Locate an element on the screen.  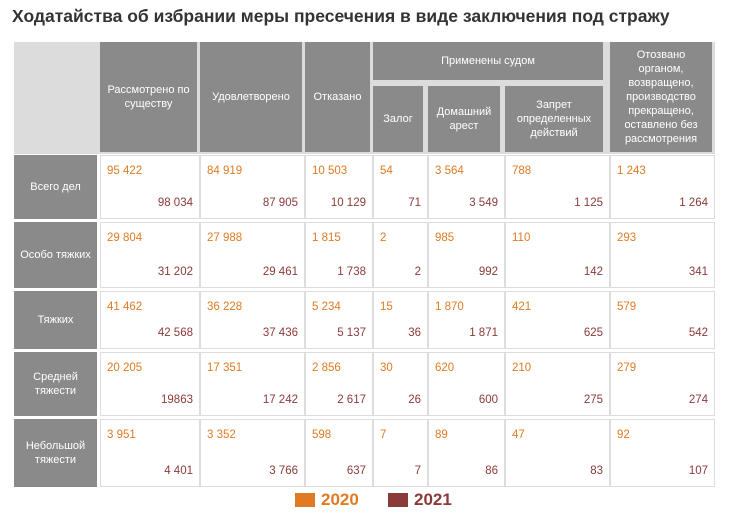
data-cell: 279 274 is located at coordinates (662, 384).